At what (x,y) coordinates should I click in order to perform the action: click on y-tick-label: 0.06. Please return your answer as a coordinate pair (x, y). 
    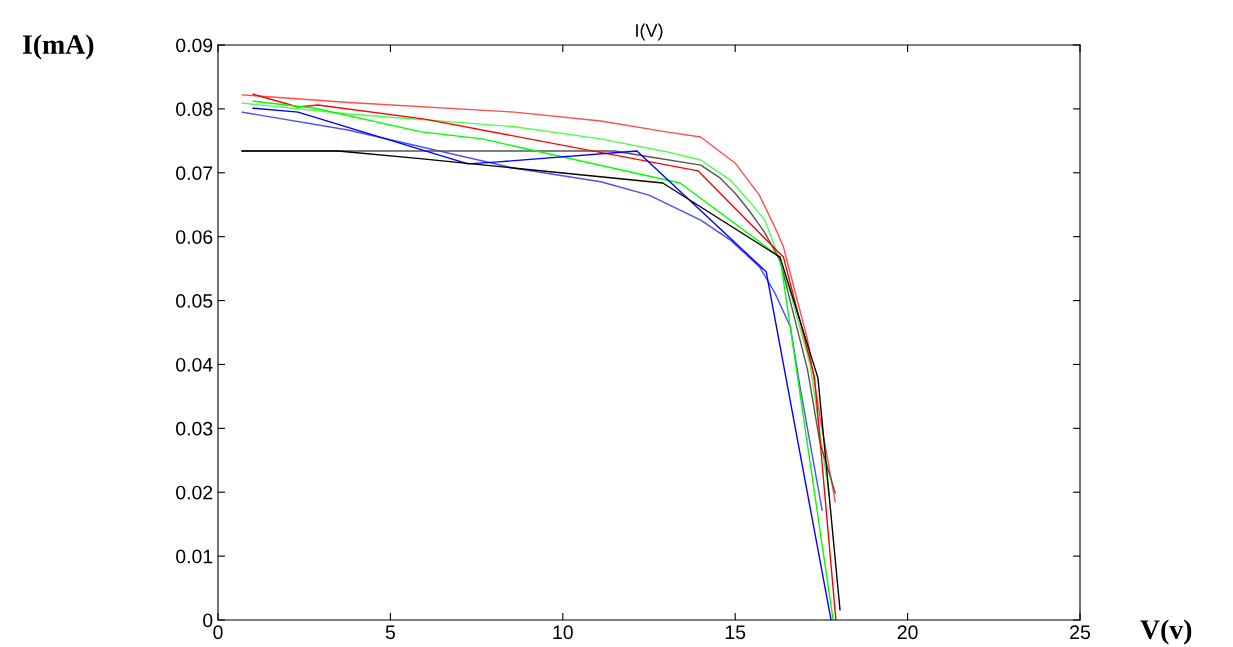
    Looking at the image, I should click on (194, 237).